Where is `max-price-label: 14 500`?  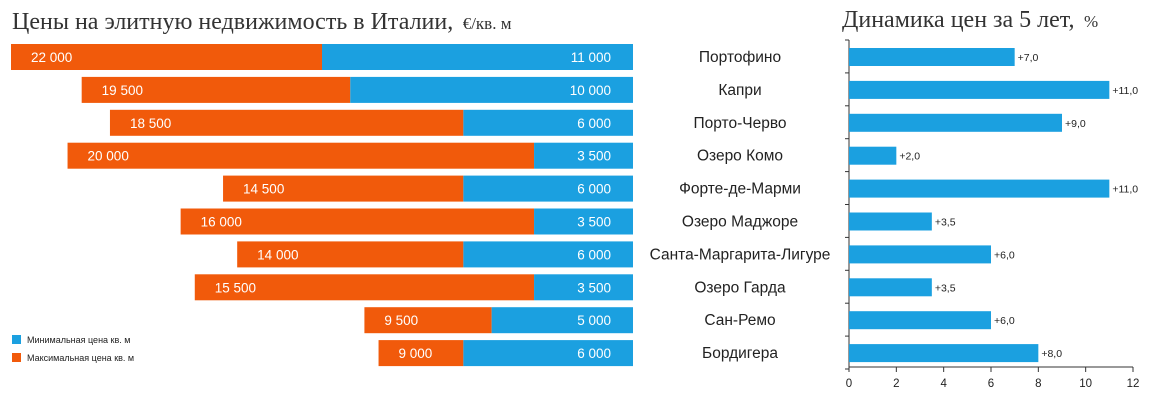 max-price-label: 14 500 is located at coordinates (263, 189).